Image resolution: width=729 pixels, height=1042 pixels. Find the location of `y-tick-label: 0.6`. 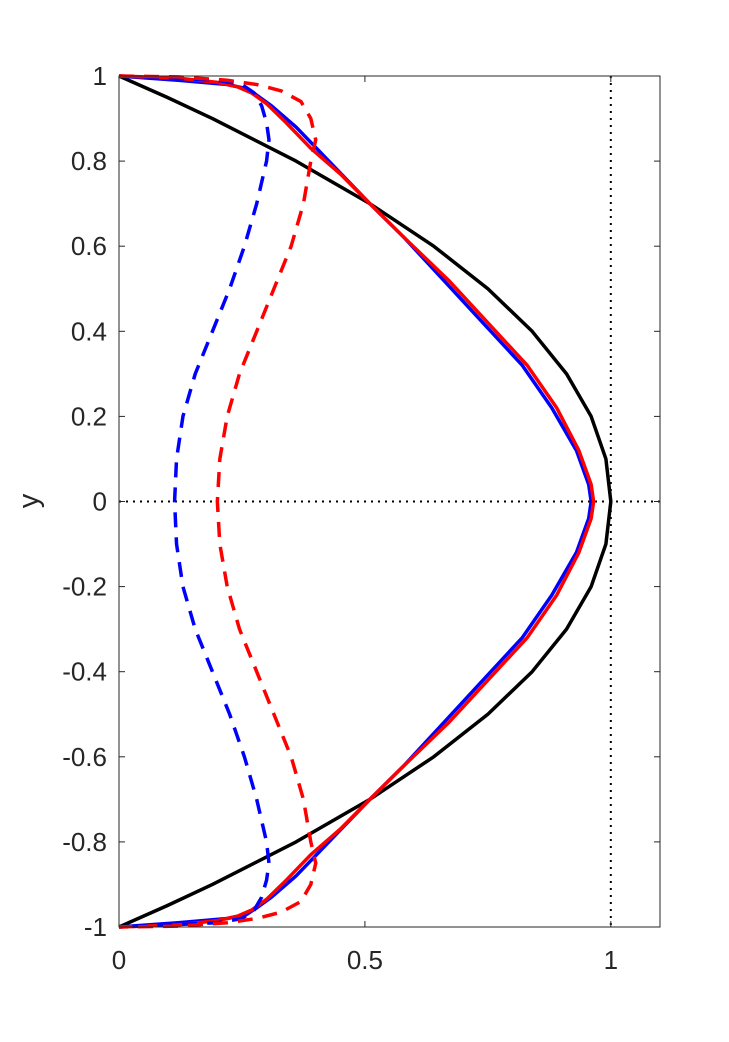

y-tick-label: 0.6 is located at coordinates (89, 246).